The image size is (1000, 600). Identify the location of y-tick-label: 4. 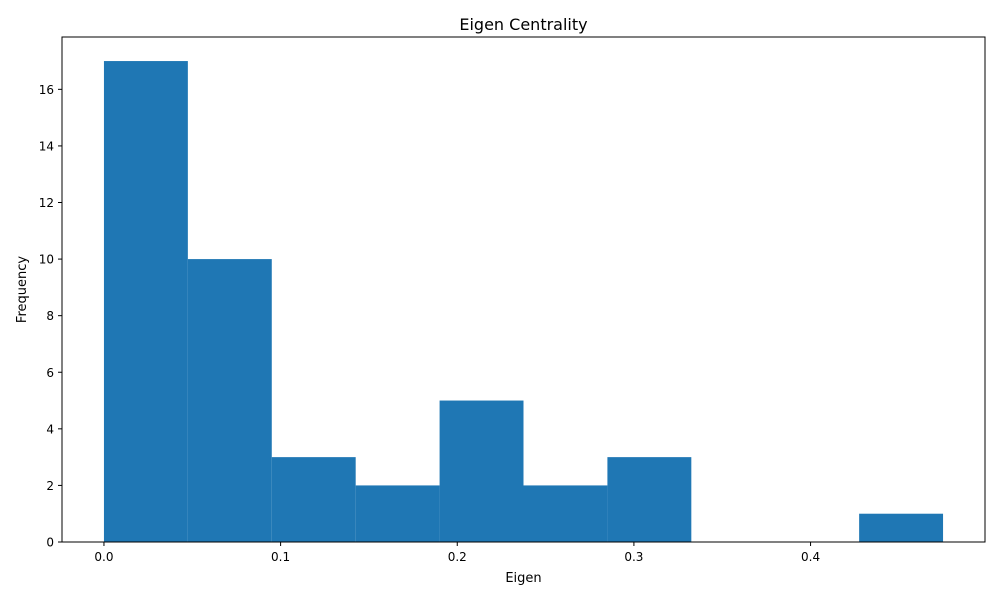
(50, 429).